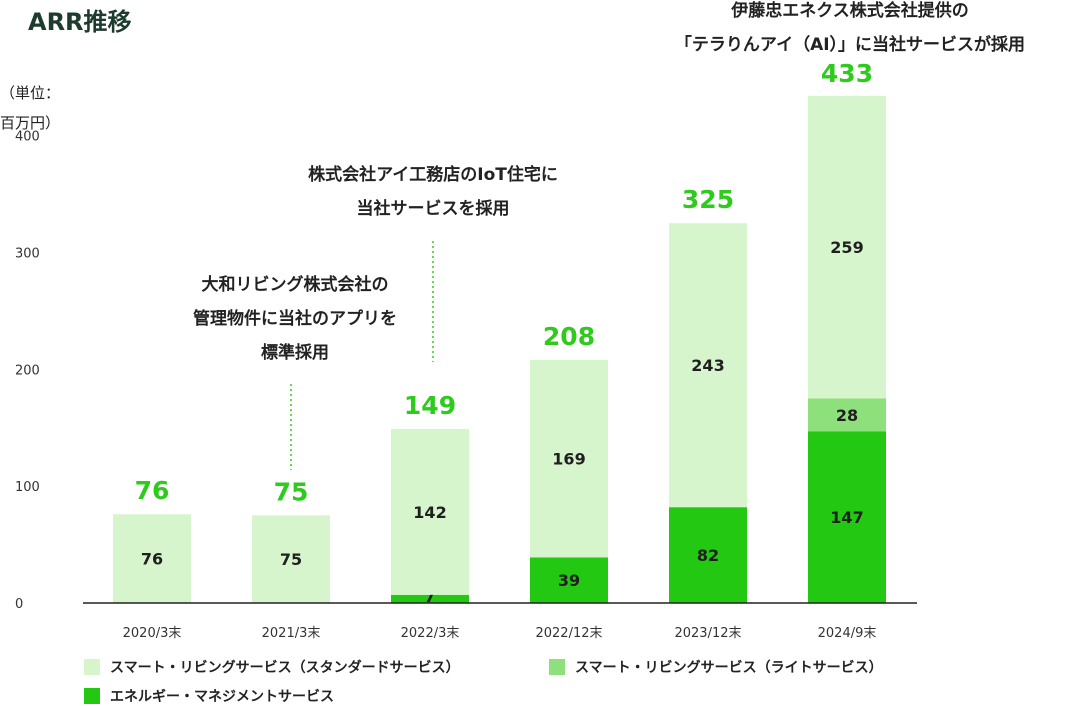  I want to click on x-tick-label: 2022/3末, so click(430, 633).